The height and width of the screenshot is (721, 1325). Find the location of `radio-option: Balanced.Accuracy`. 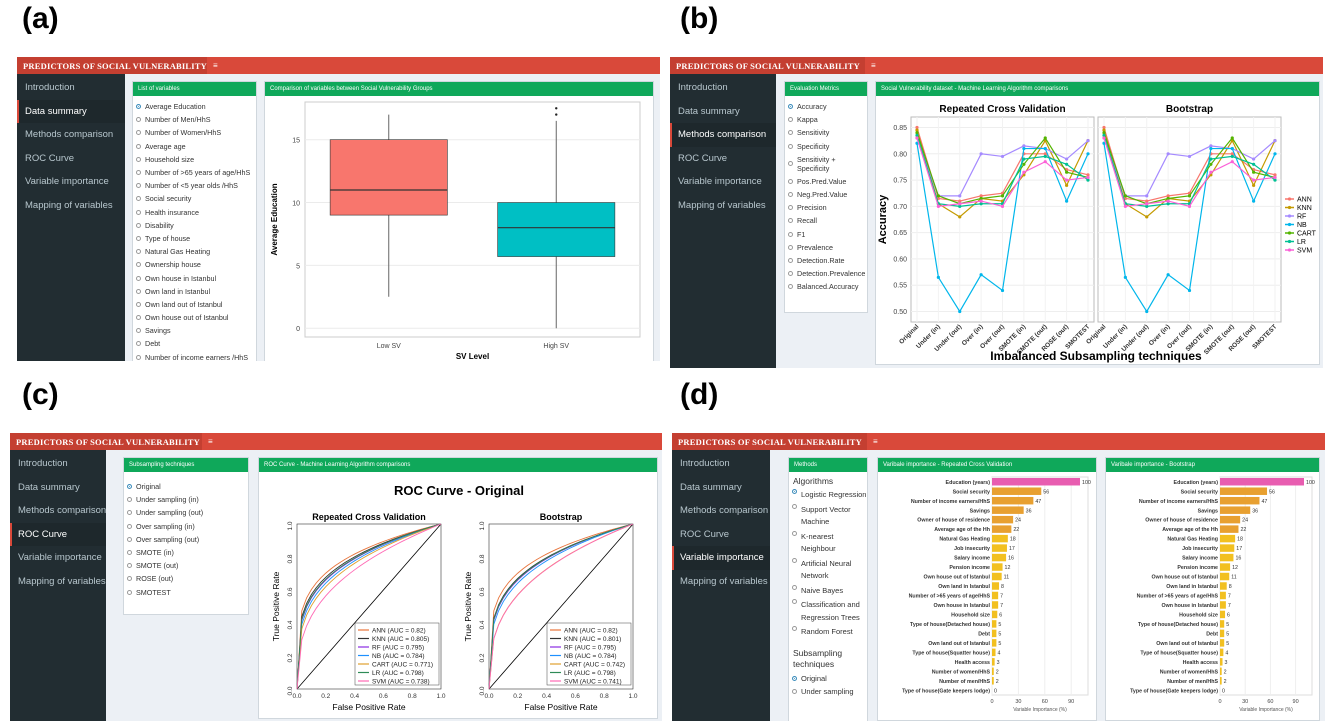

radio-option: Balanced.Accuracy is located at coordinates (827, 286).